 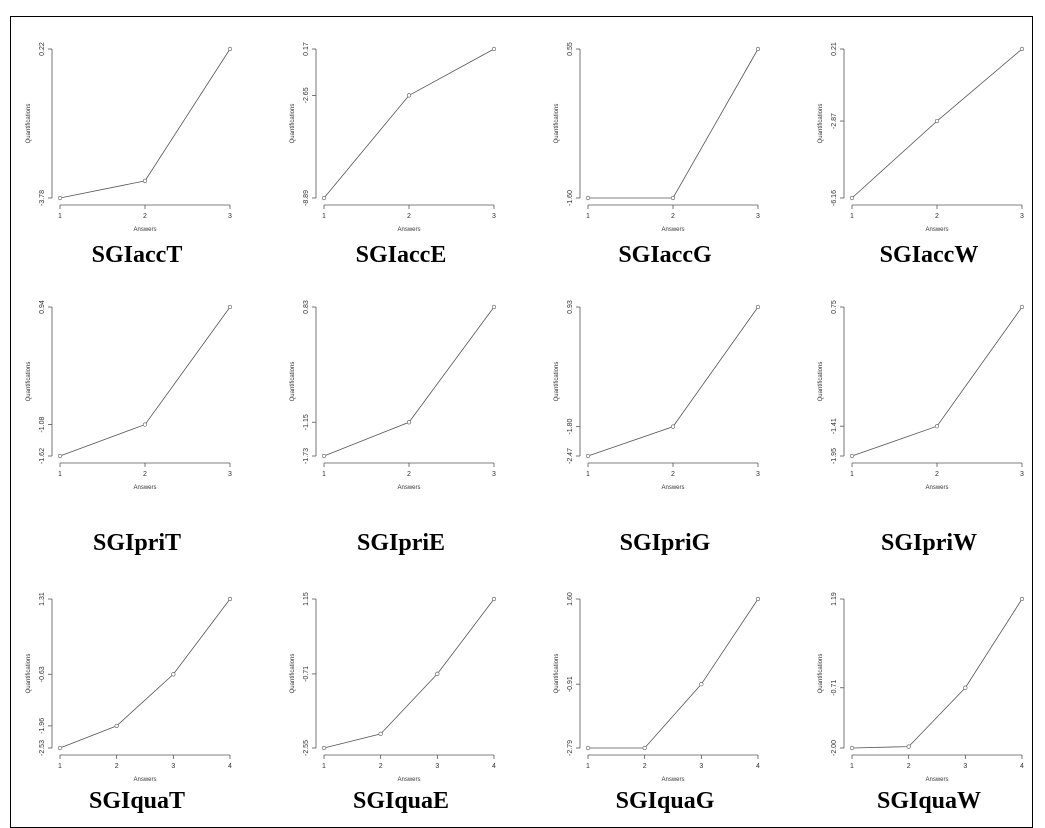 What do you see at coordinates (665, 801) in the screenshot?
I see `chart-title: SGIquaG` at bounding box center [665, 801].